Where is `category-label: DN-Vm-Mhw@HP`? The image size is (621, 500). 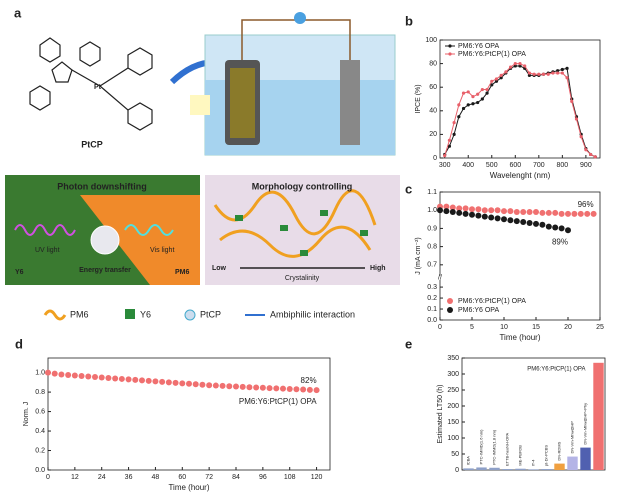
category-label: DN-Vm-Mhw@HP is located at coordinates (572, 437).